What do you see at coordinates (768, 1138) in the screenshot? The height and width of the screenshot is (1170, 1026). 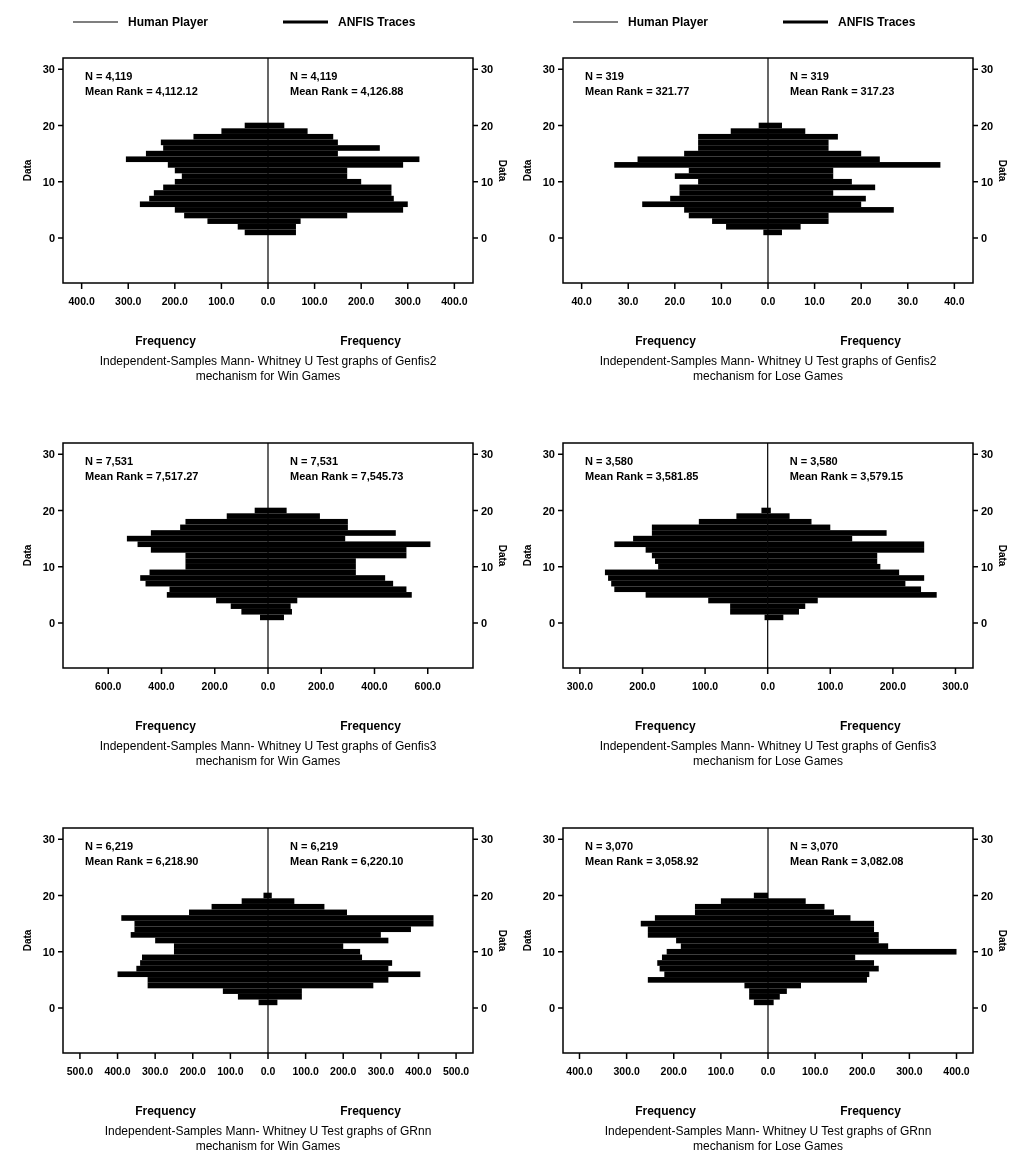 I see `text: Independent-Samples Mann- Whitney U Test graphs of GRnn mechanism for Lose Games` at bounding box center [768, 1138].